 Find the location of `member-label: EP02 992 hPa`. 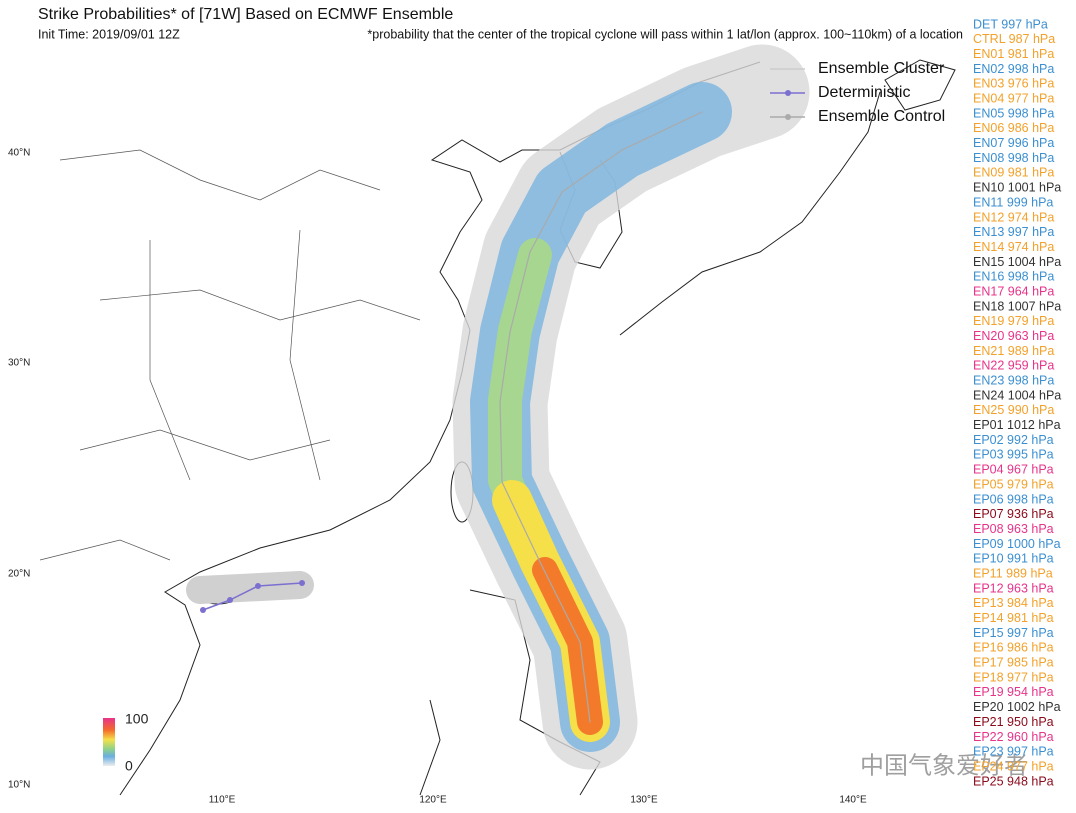

member-label: EP02 992 hPa is located at coordinates (1013, 440).